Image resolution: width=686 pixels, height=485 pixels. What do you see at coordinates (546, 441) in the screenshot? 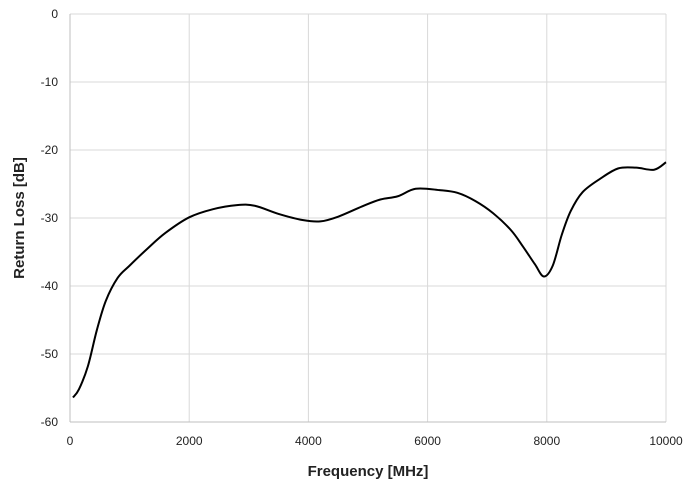
I see `x-tick-label: 8000` at bounding box center [546, 441].